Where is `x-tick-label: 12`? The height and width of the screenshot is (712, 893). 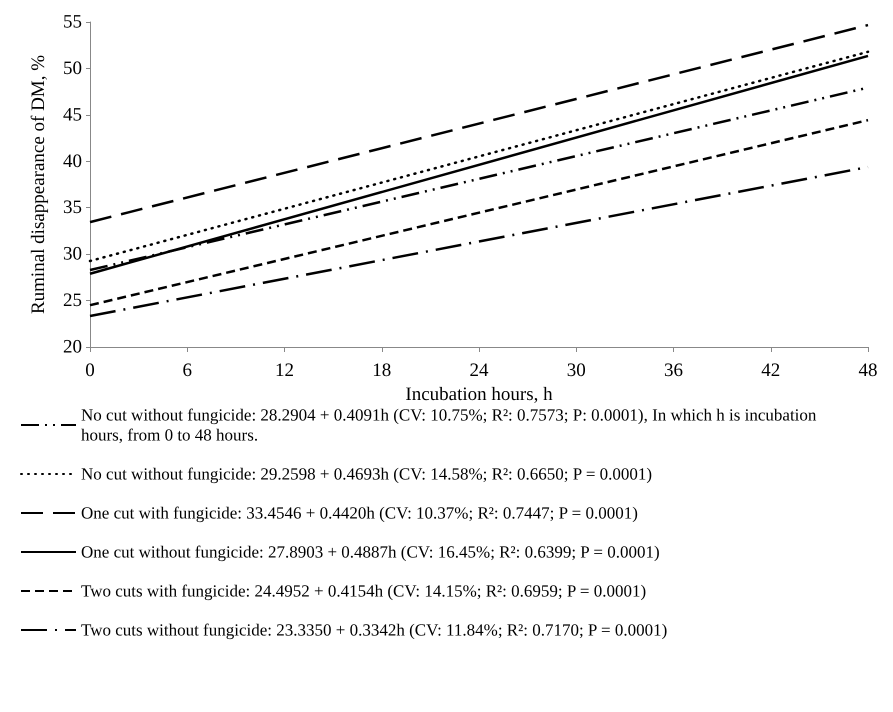
x-tick-label: 12 is located at coordinates (284, 370).